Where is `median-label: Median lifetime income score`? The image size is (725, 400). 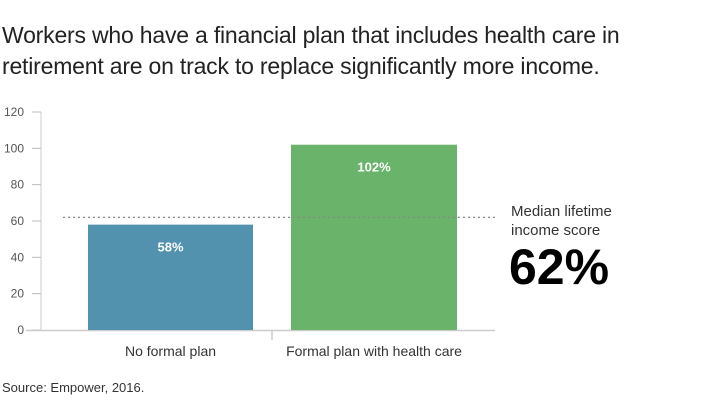 median-label: Median lifetime income score is located at coordinates (561, 221).